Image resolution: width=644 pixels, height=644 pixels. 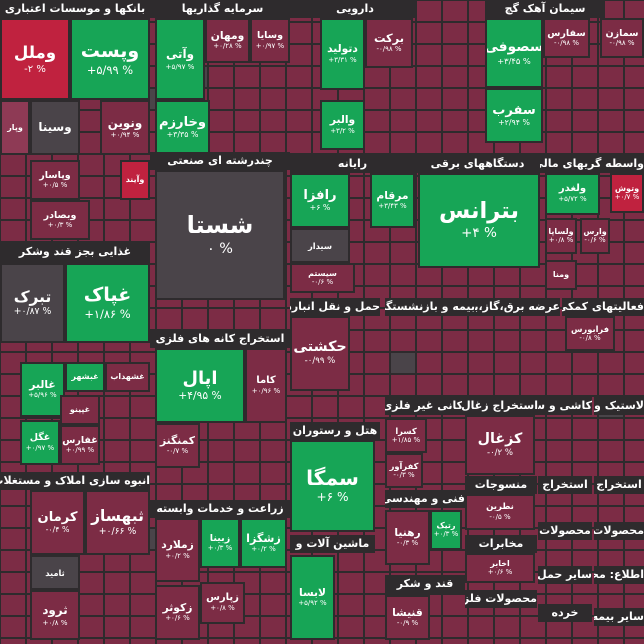 What do you see at coordinates (407, 612) in the screenshot?
I see `stock-symbol: قنیشا` at bounding box center [407, 612].